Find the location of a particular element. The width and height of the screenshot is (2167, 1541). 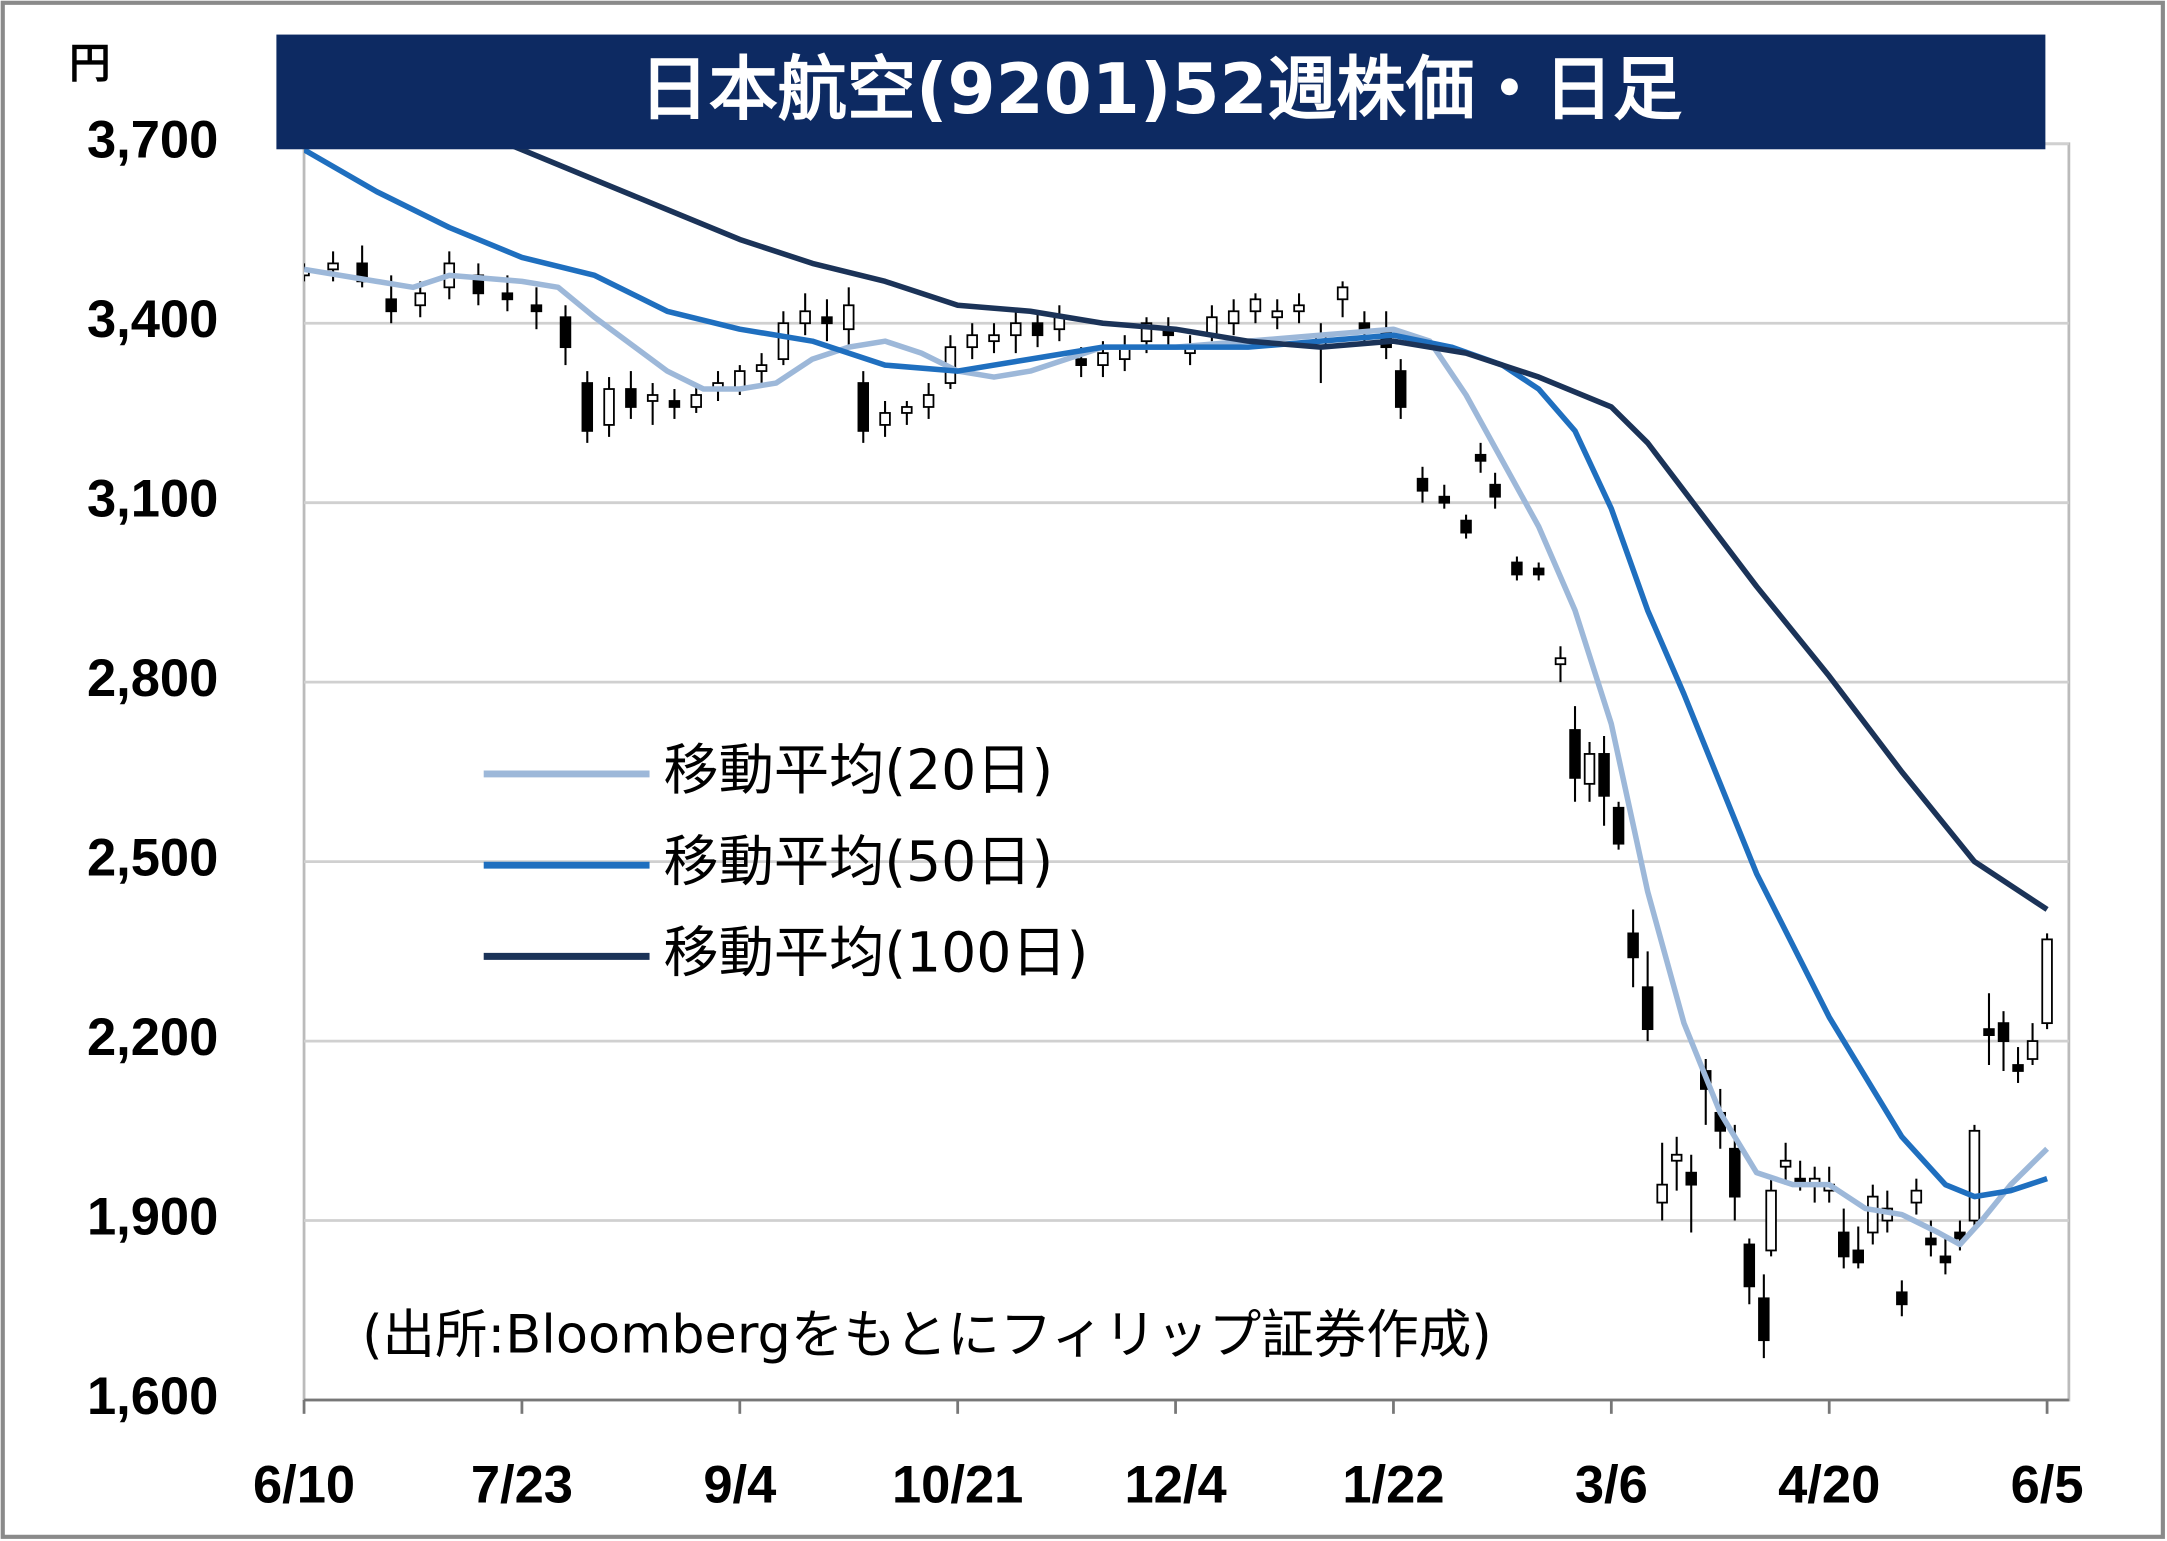

y-tick-label: 2,500 is located at coordinates (152, 857).